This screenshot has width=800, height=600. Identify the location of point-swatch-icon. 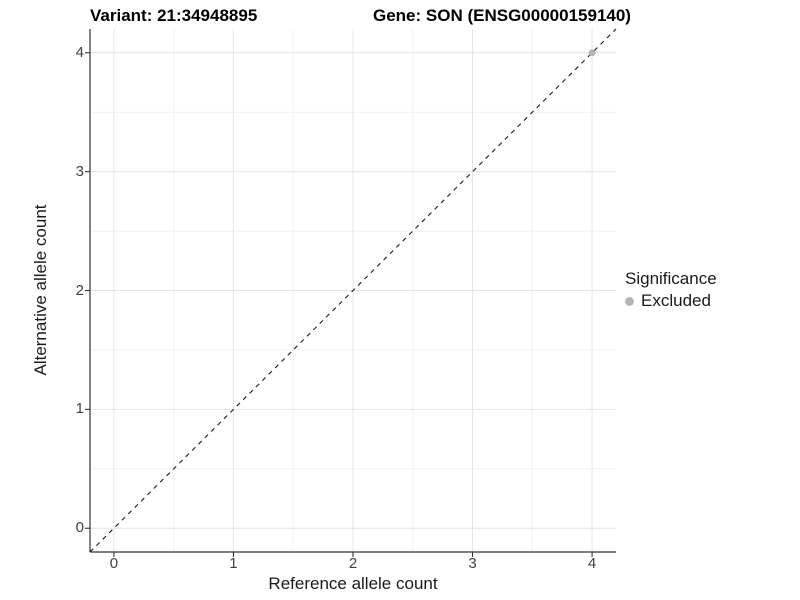
(629, 301).